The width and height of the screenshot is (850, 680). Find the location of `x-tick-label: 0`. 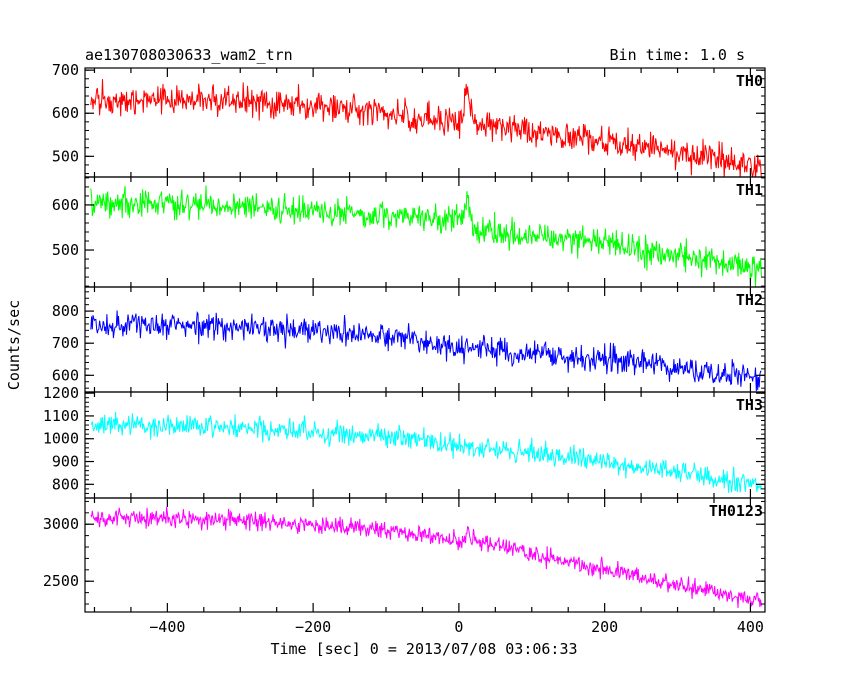

x-tick-label: 0 is located at coordinates (458, 627).